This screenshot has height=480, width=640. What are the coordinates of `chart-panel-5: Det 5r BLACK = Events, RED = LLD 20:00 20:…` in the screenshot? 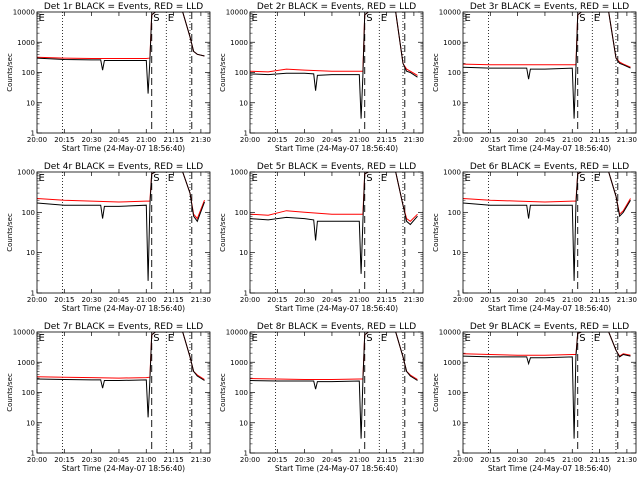 It's located at (321, 237).